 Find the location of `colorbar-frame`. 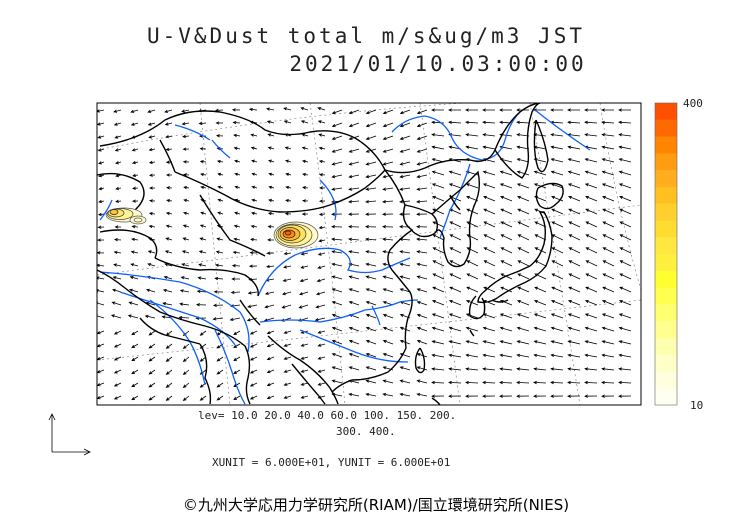

colorbar-frame is located at coordinates (666, 254).